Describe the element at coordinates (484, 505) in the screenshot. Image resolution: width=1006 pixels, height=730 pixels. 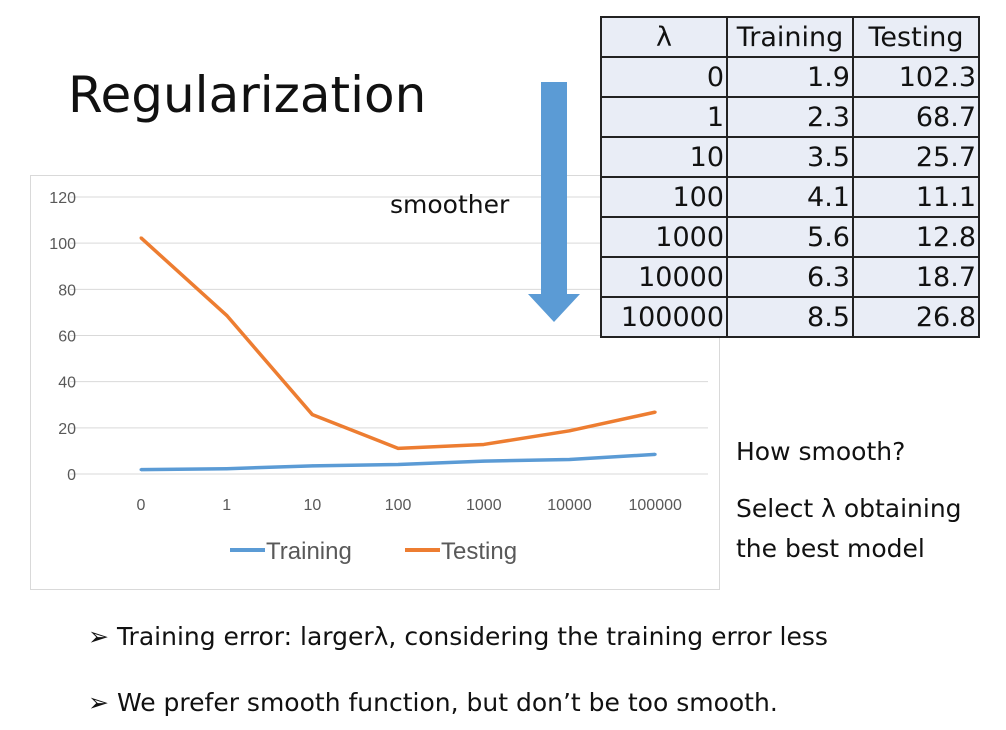
I see `x-tick-label: 1000` at that location.